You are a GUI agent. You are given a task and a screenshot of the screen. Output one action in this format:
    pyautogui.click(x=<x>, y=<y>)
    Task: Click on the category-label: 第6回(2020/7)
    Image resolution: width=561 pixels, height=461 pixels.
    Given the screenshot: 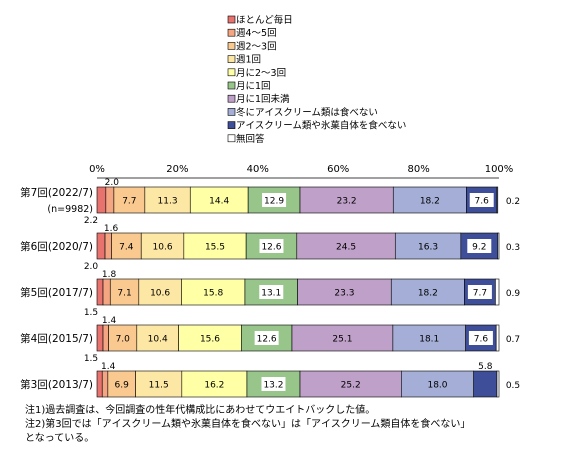 What is the action you would take?
    pyautogui.click(x=56, y=246)
    